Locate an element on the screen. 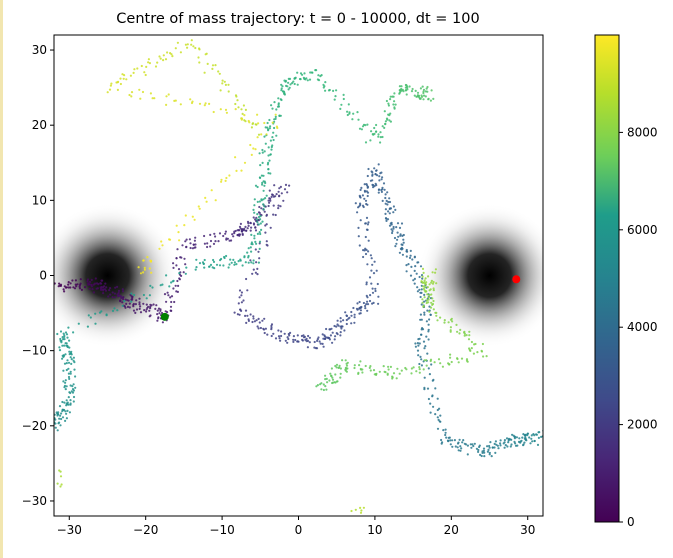  x-tick-label: −10 is located at coordinates (221, 530).